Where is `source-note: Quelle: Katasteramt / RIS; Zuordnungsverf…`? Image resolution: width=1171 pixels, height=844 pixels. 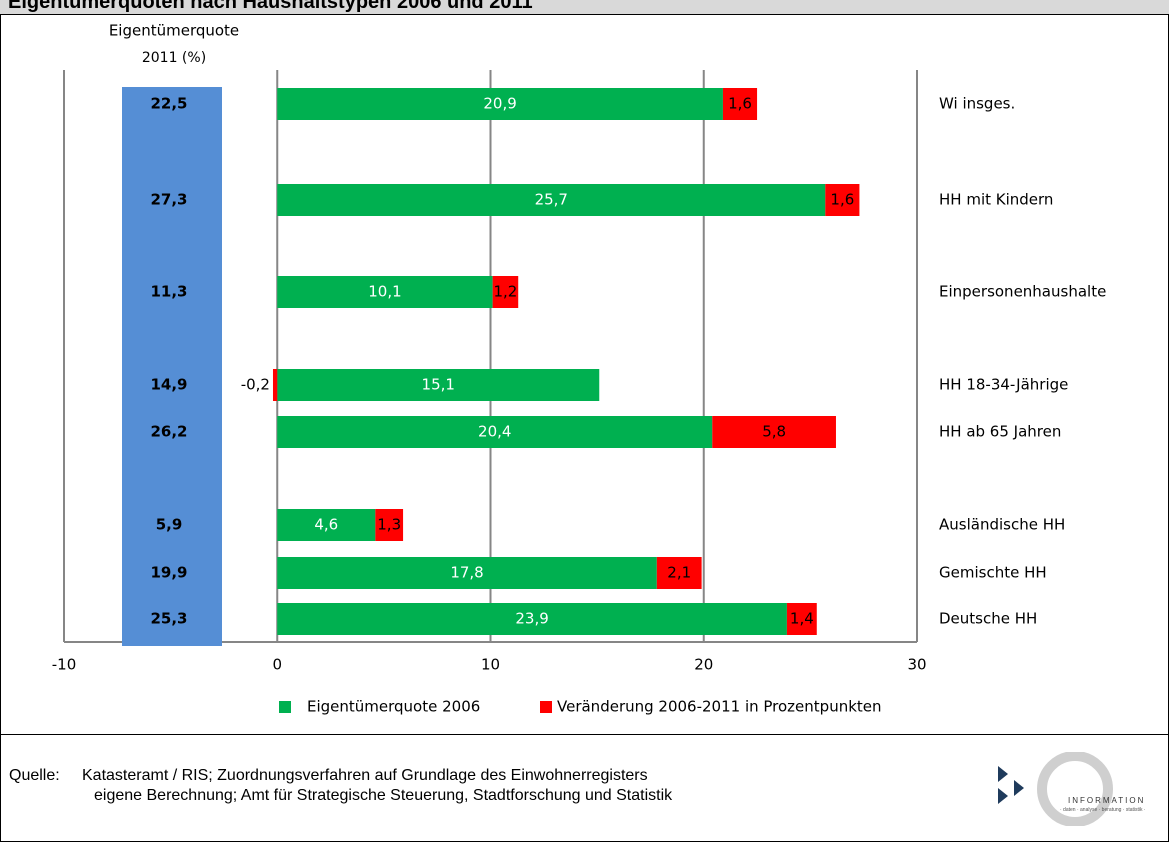
source-note: Quelle: Katasteramt / RIS; Zuordnungsverf… is located at coordinates (340, 786).